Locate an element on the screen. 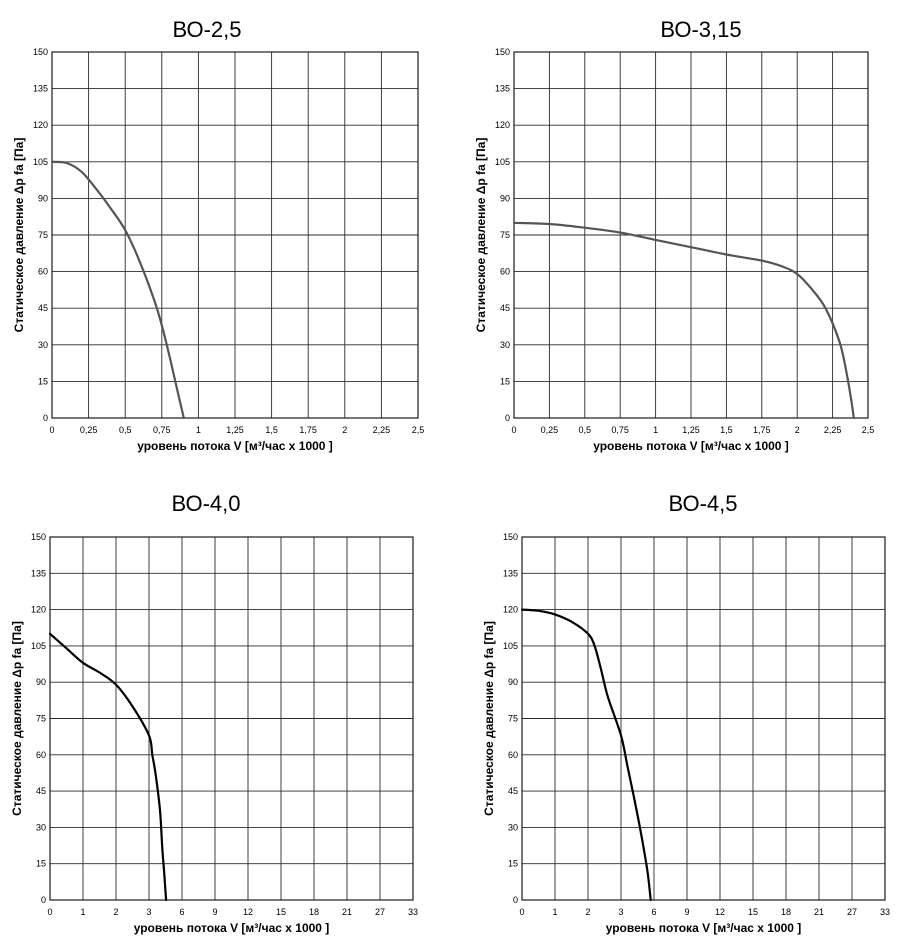 The width and height of the screenshot is (900, 942). chart-title: ВО-4,0 is located at coordinates (206, 503).